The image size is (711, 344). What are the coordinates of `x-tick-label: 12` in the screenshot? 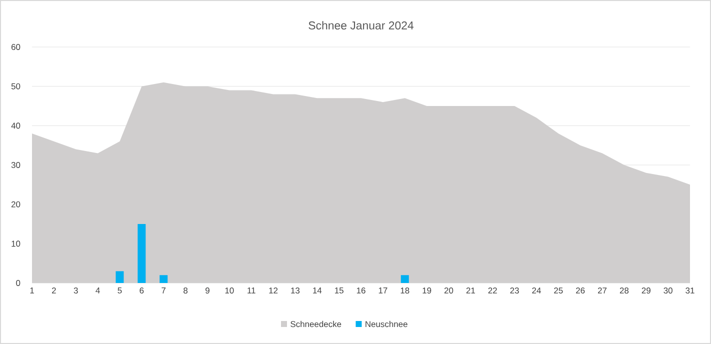 It's located at (273, 291).